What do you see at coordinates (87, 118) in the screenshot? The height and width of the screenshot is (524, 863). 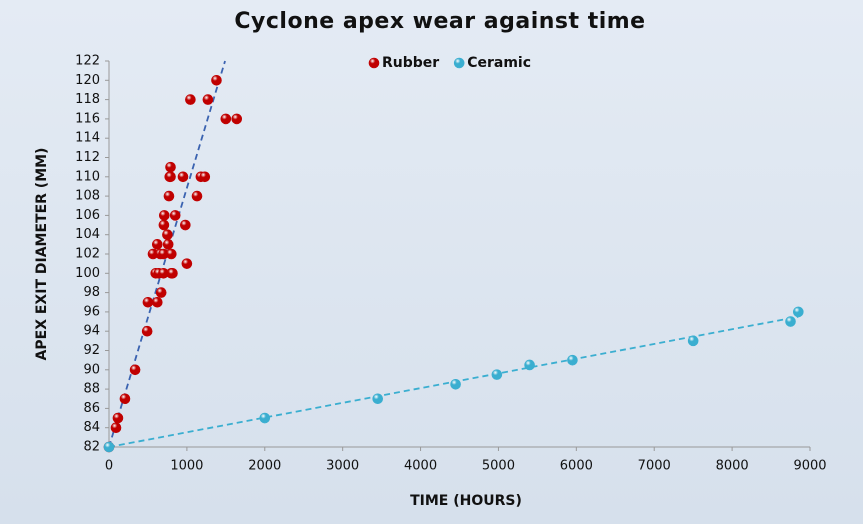 I see `y-tick-label: 116` at bounding box center [87, 118].